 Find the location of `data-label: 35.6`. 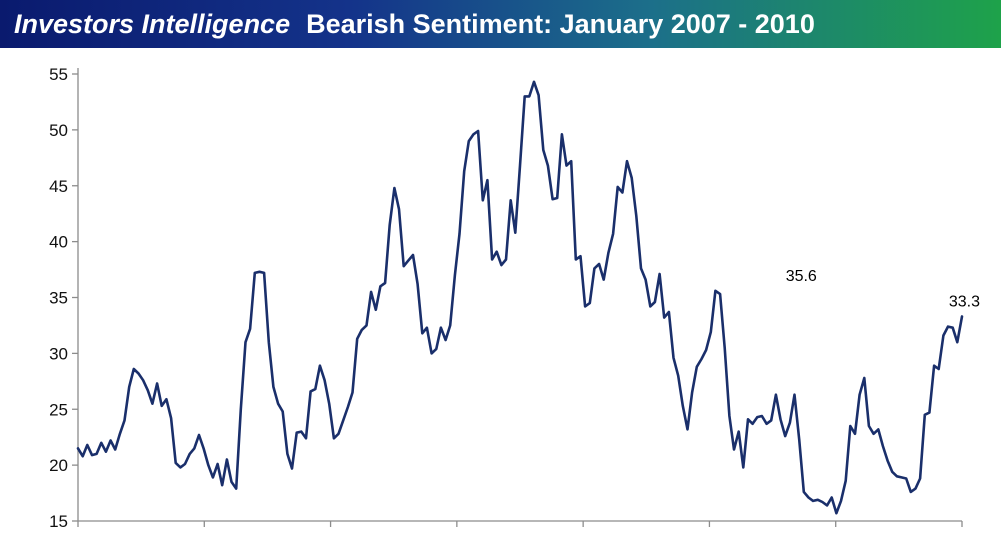

data-label: 35.6 is located at coordinates (801, 276).